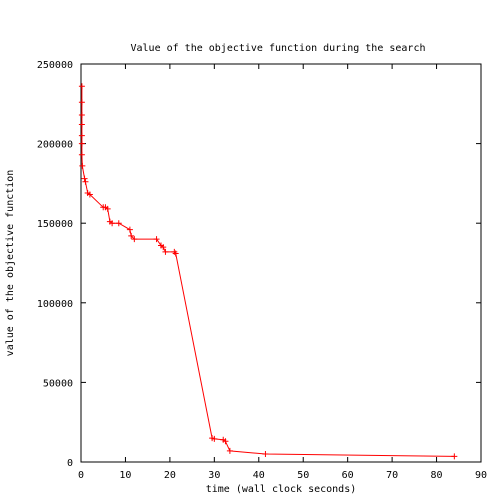 The height and width of the screenshot is (496, 496). I want to click on y-tick-label: 100000, so click(55, 304).